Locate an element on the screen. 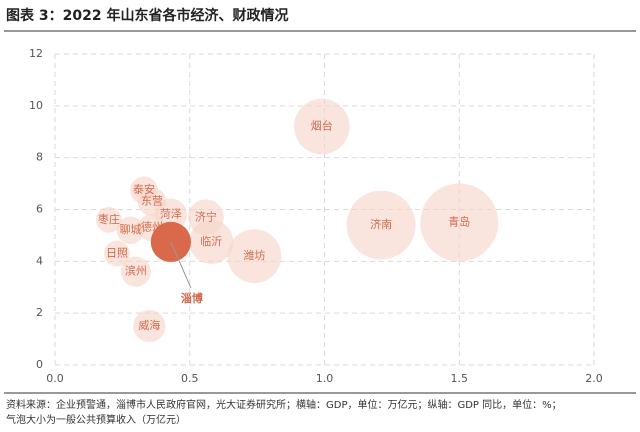  bubble-label: 聊城 is located at coordinates (130, 229).